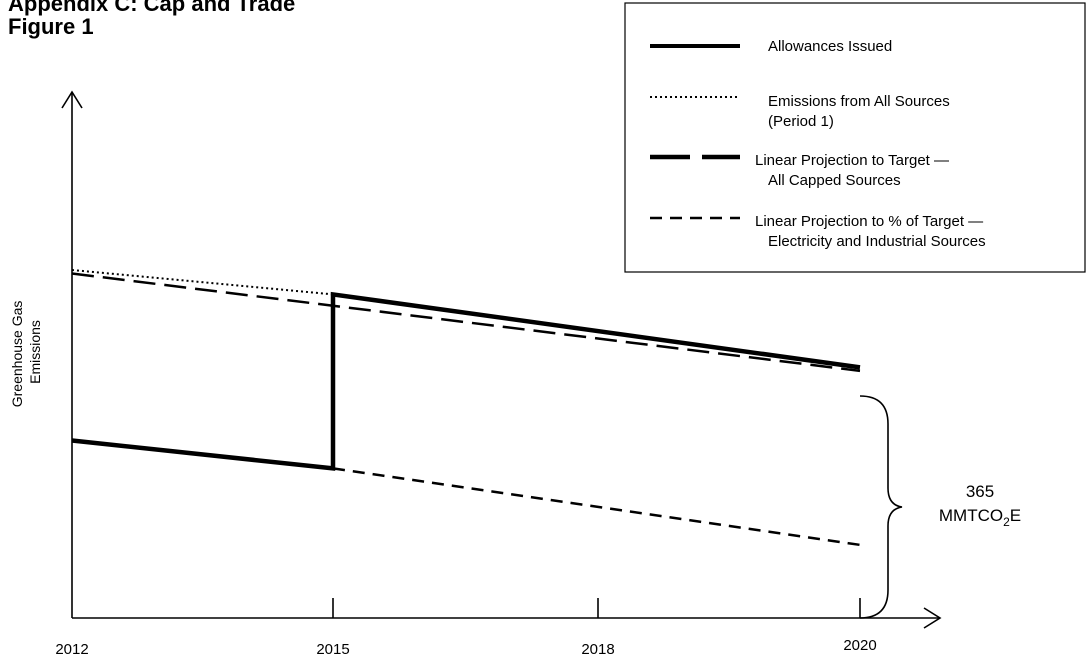 The image size is (1088, 658). What do you see at coordinates (152, 8) in the screenshot?
I see `page-heading: Appendix C: Cap and Trade` at bounding box center [152, 8].